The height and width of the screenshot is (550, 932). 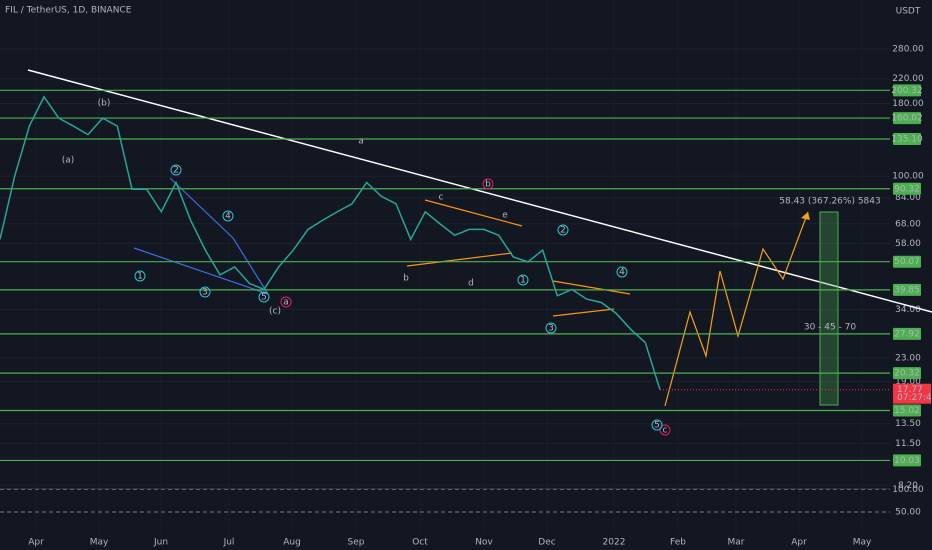 I want to click on y-tick-label: 8.20, so click(x=908, y=486).